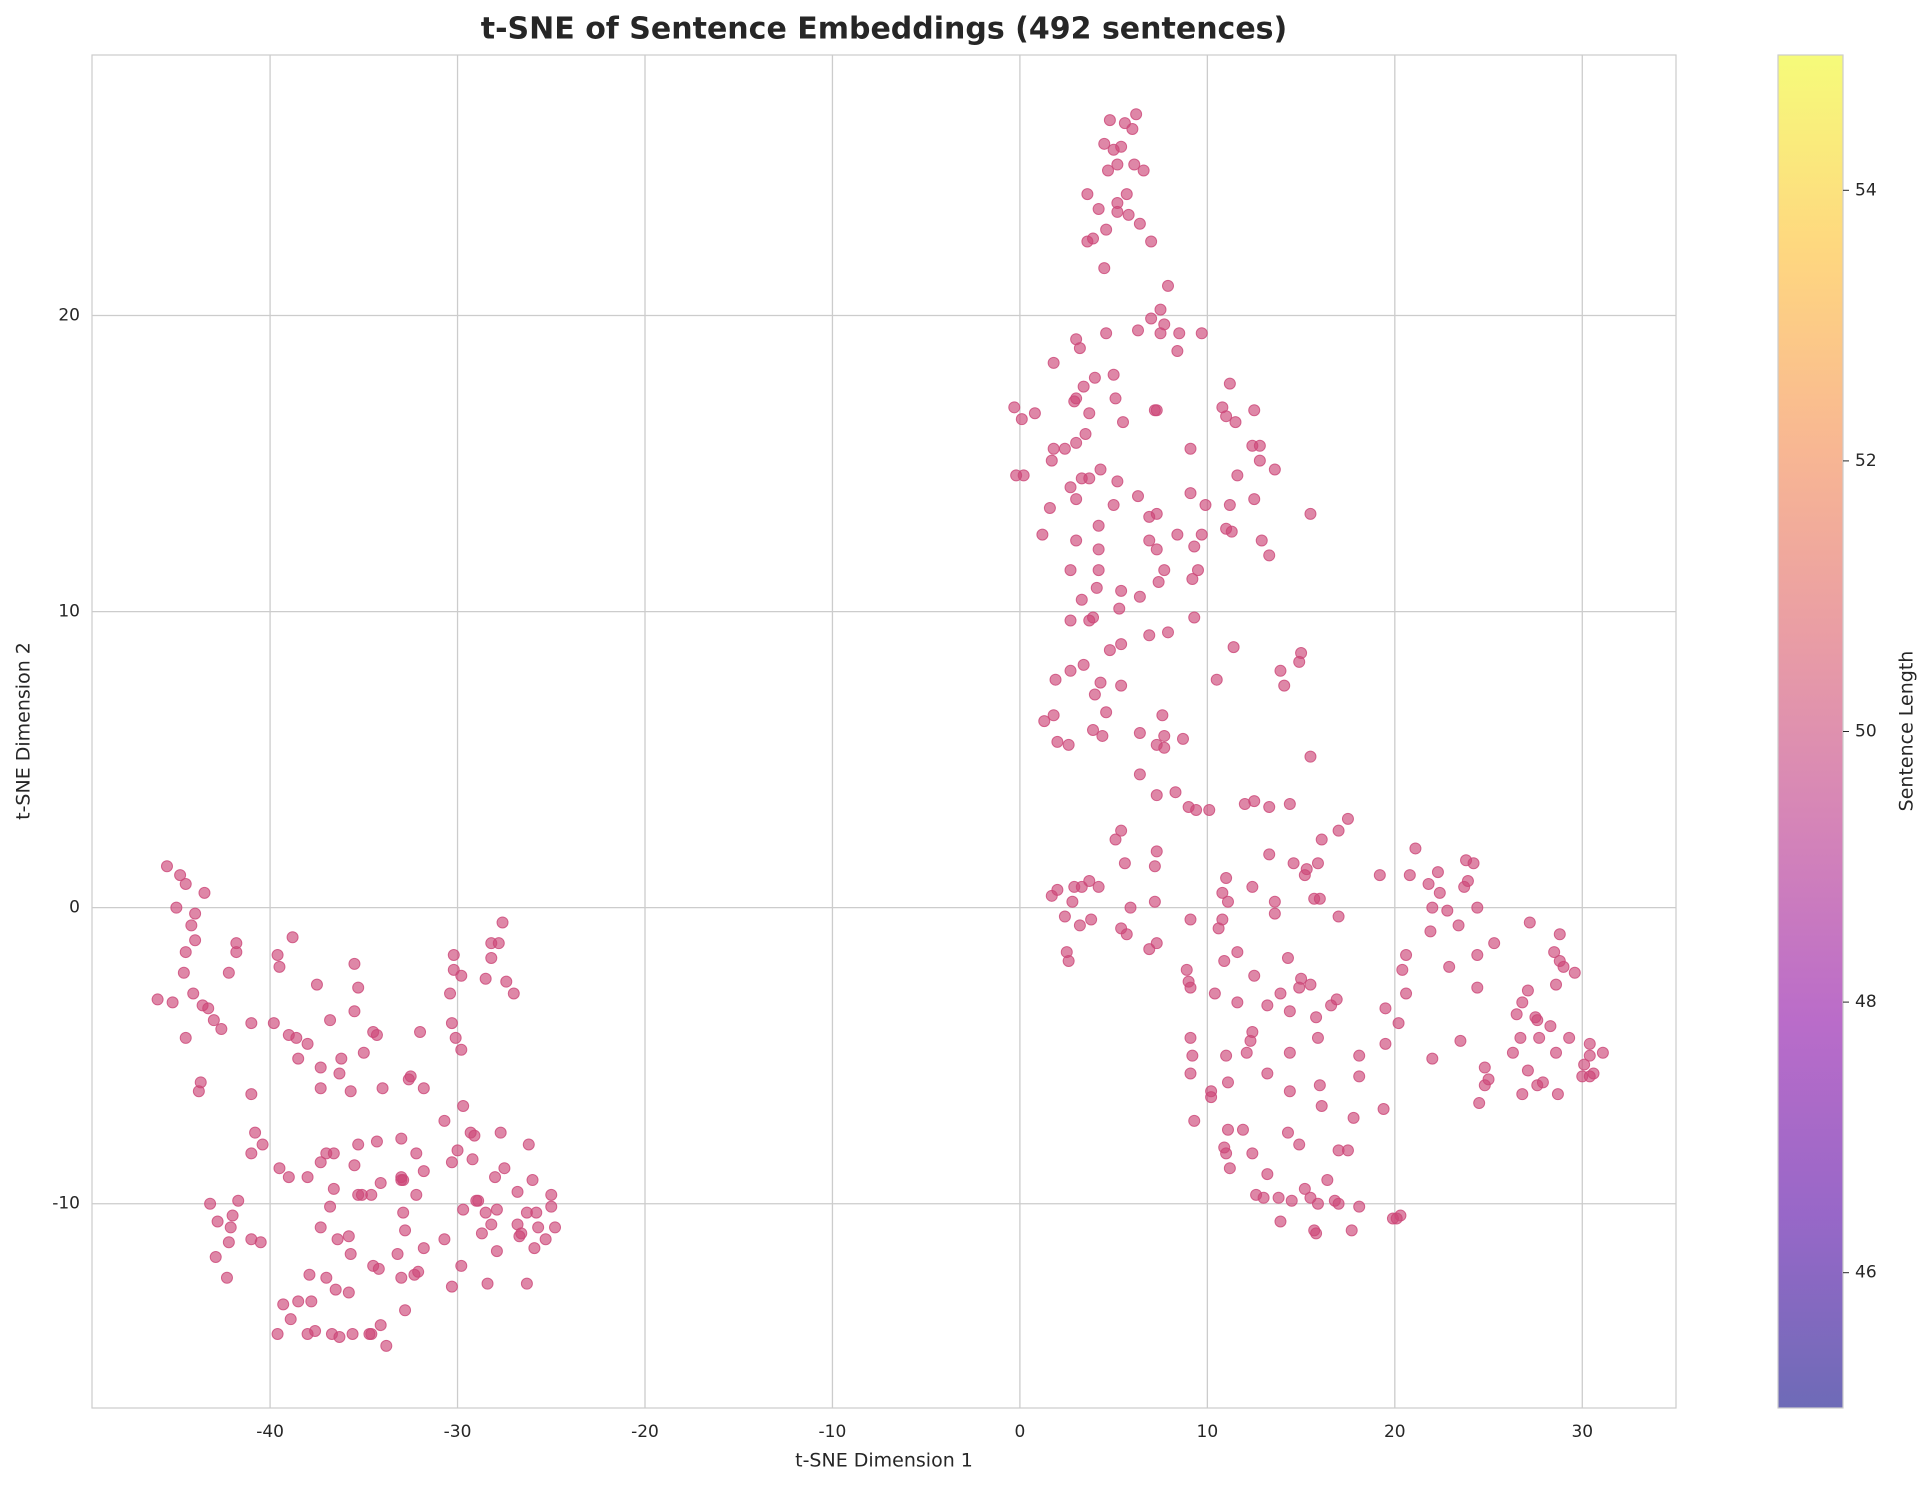 This screenshot has width=1924, height=1489. I want to click on y-tick-label: -10, so click(66, 1204).